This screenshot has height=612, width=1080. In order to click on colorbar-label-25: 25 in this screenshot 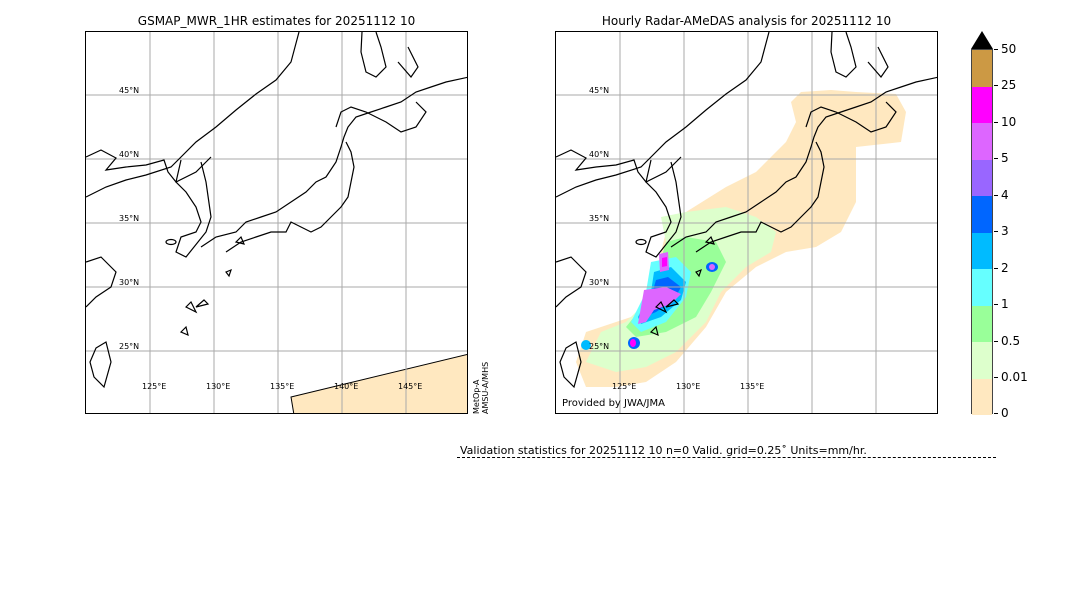, I will do `click(1009, 85)`.